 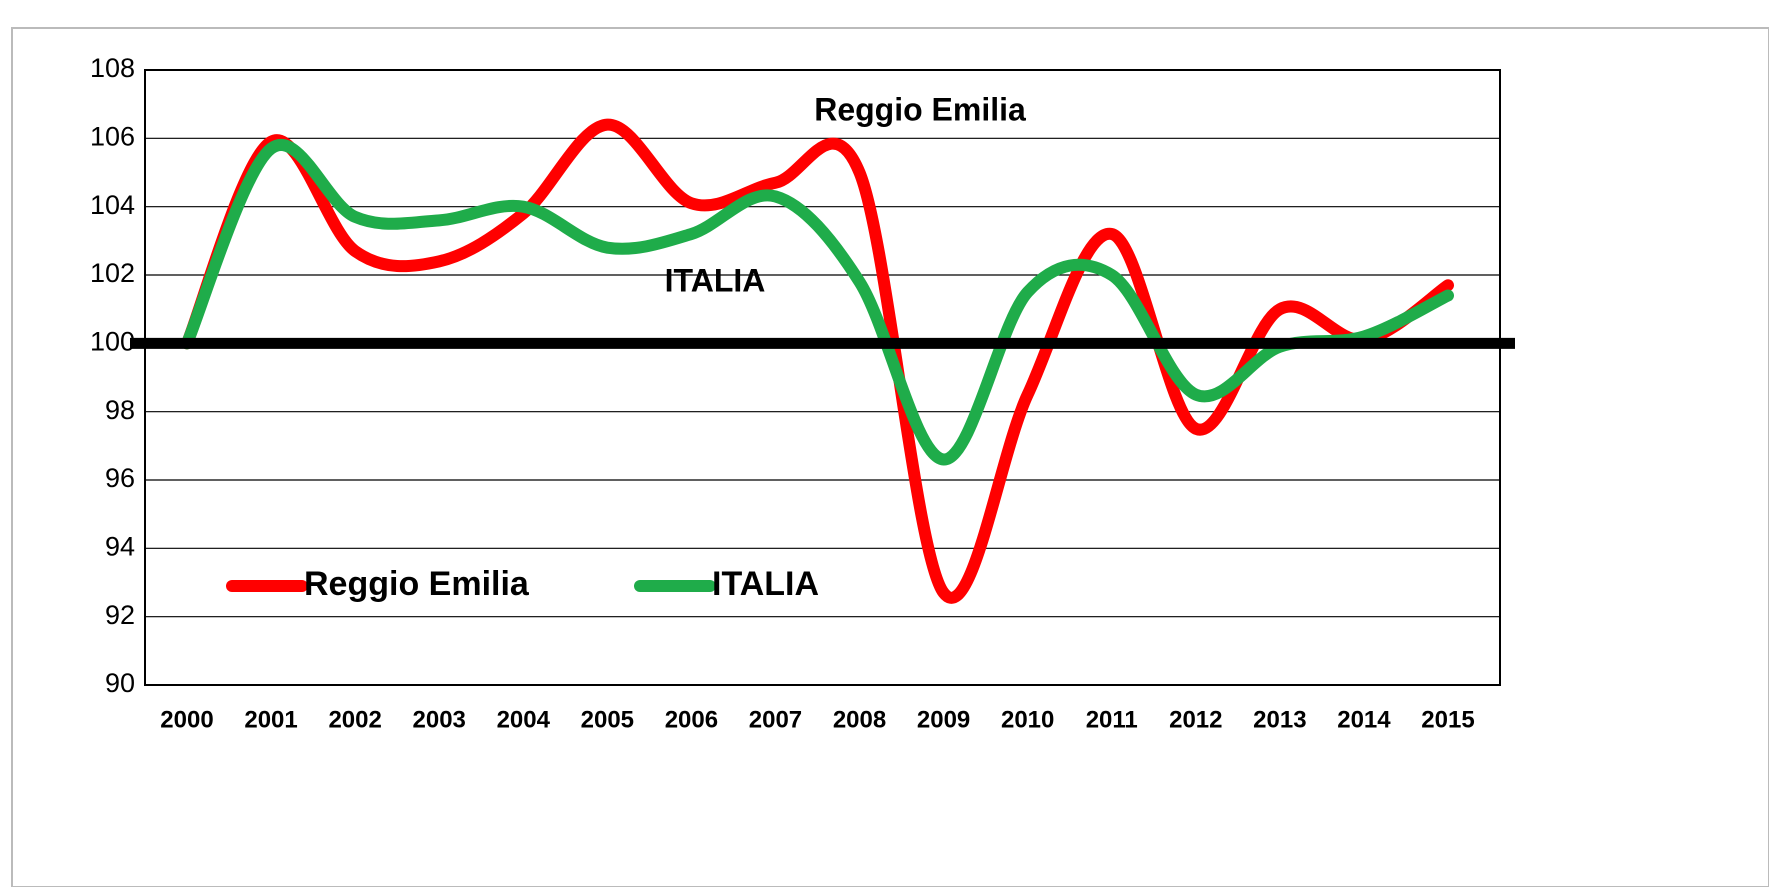 What do you see at coordinates (1112, 719) in the screenshot?
I see `x-tick-label: 2011` at bounding box center [1112, 719].